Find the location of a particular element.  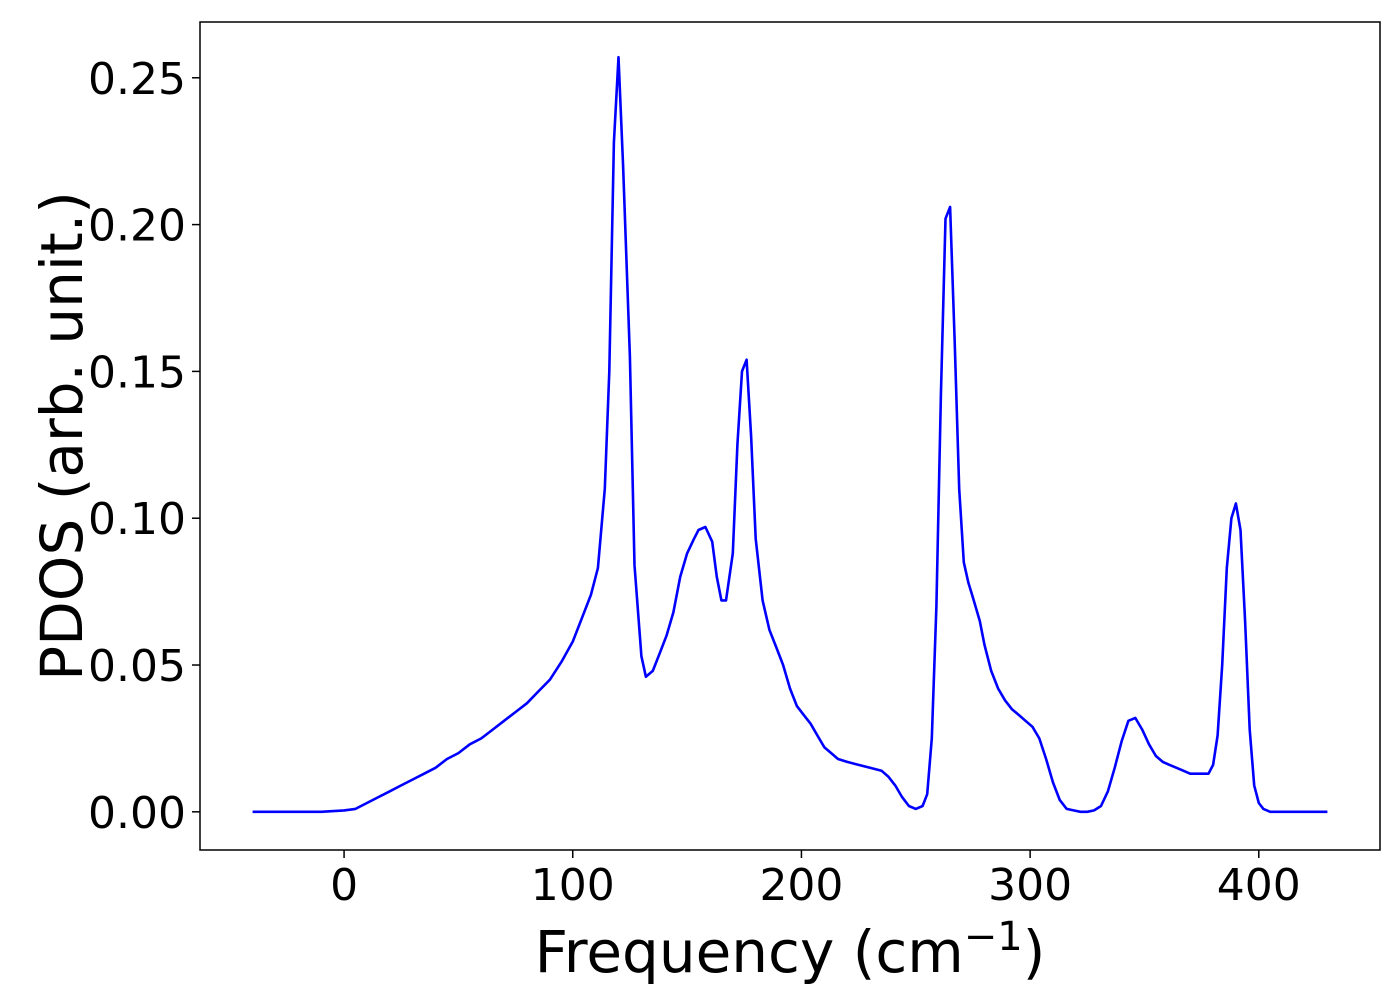

y-tick-label: 0.05 is located at coordinates (137, 666).